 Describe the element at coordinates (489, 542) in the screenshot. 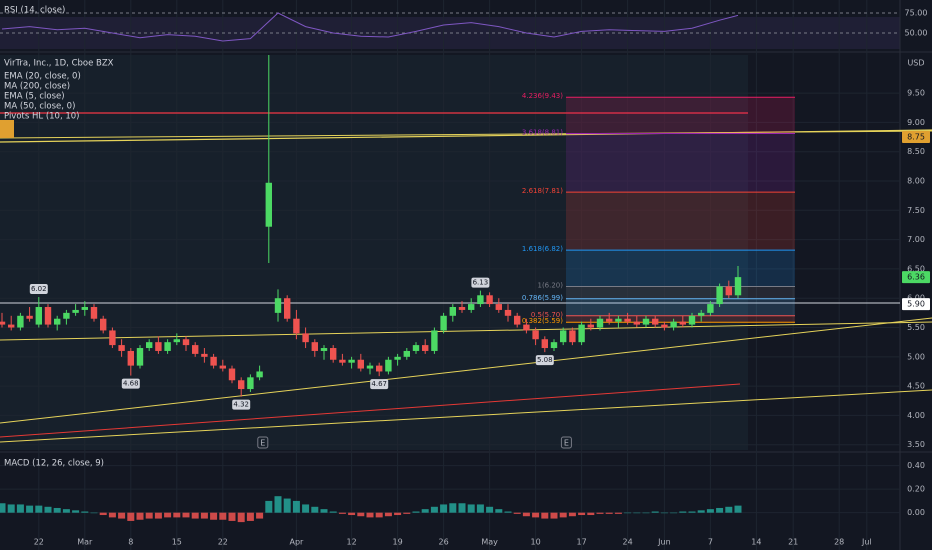

I see `x-tick-label: May` at that location.